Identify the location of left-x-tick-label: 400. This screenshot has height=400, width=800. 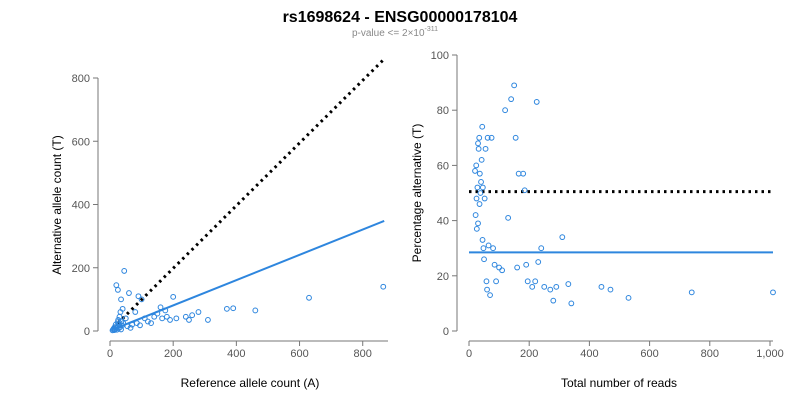
(236, 354).